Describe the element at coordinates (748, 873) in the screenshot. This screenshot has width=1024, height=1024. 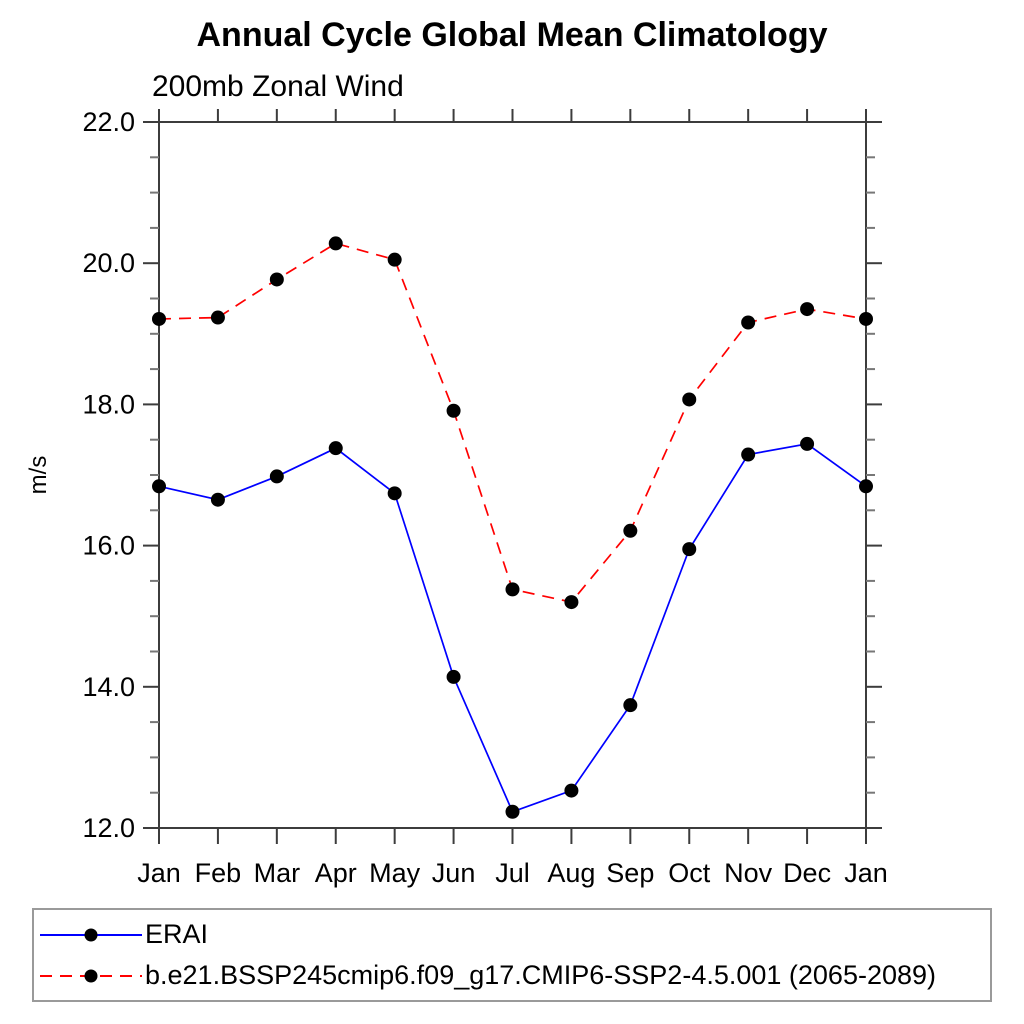
I see `x-tick-label: Nov` at that location.